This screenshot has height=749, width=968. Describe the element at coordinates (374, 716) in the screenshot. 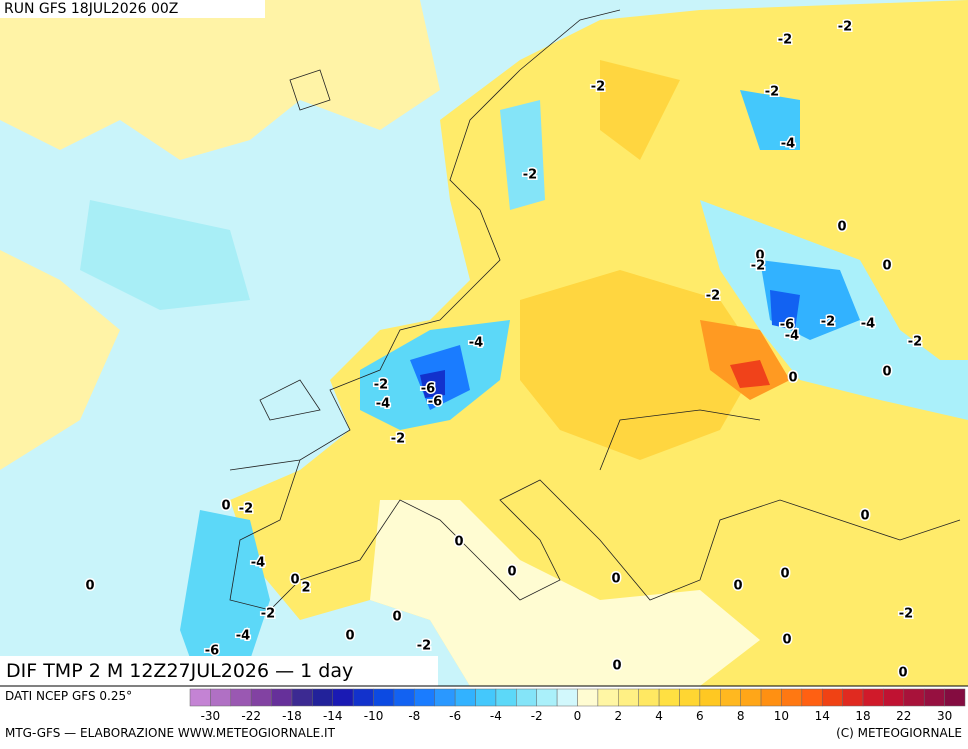

I see `colorbar-tick-label: -10` at that location.